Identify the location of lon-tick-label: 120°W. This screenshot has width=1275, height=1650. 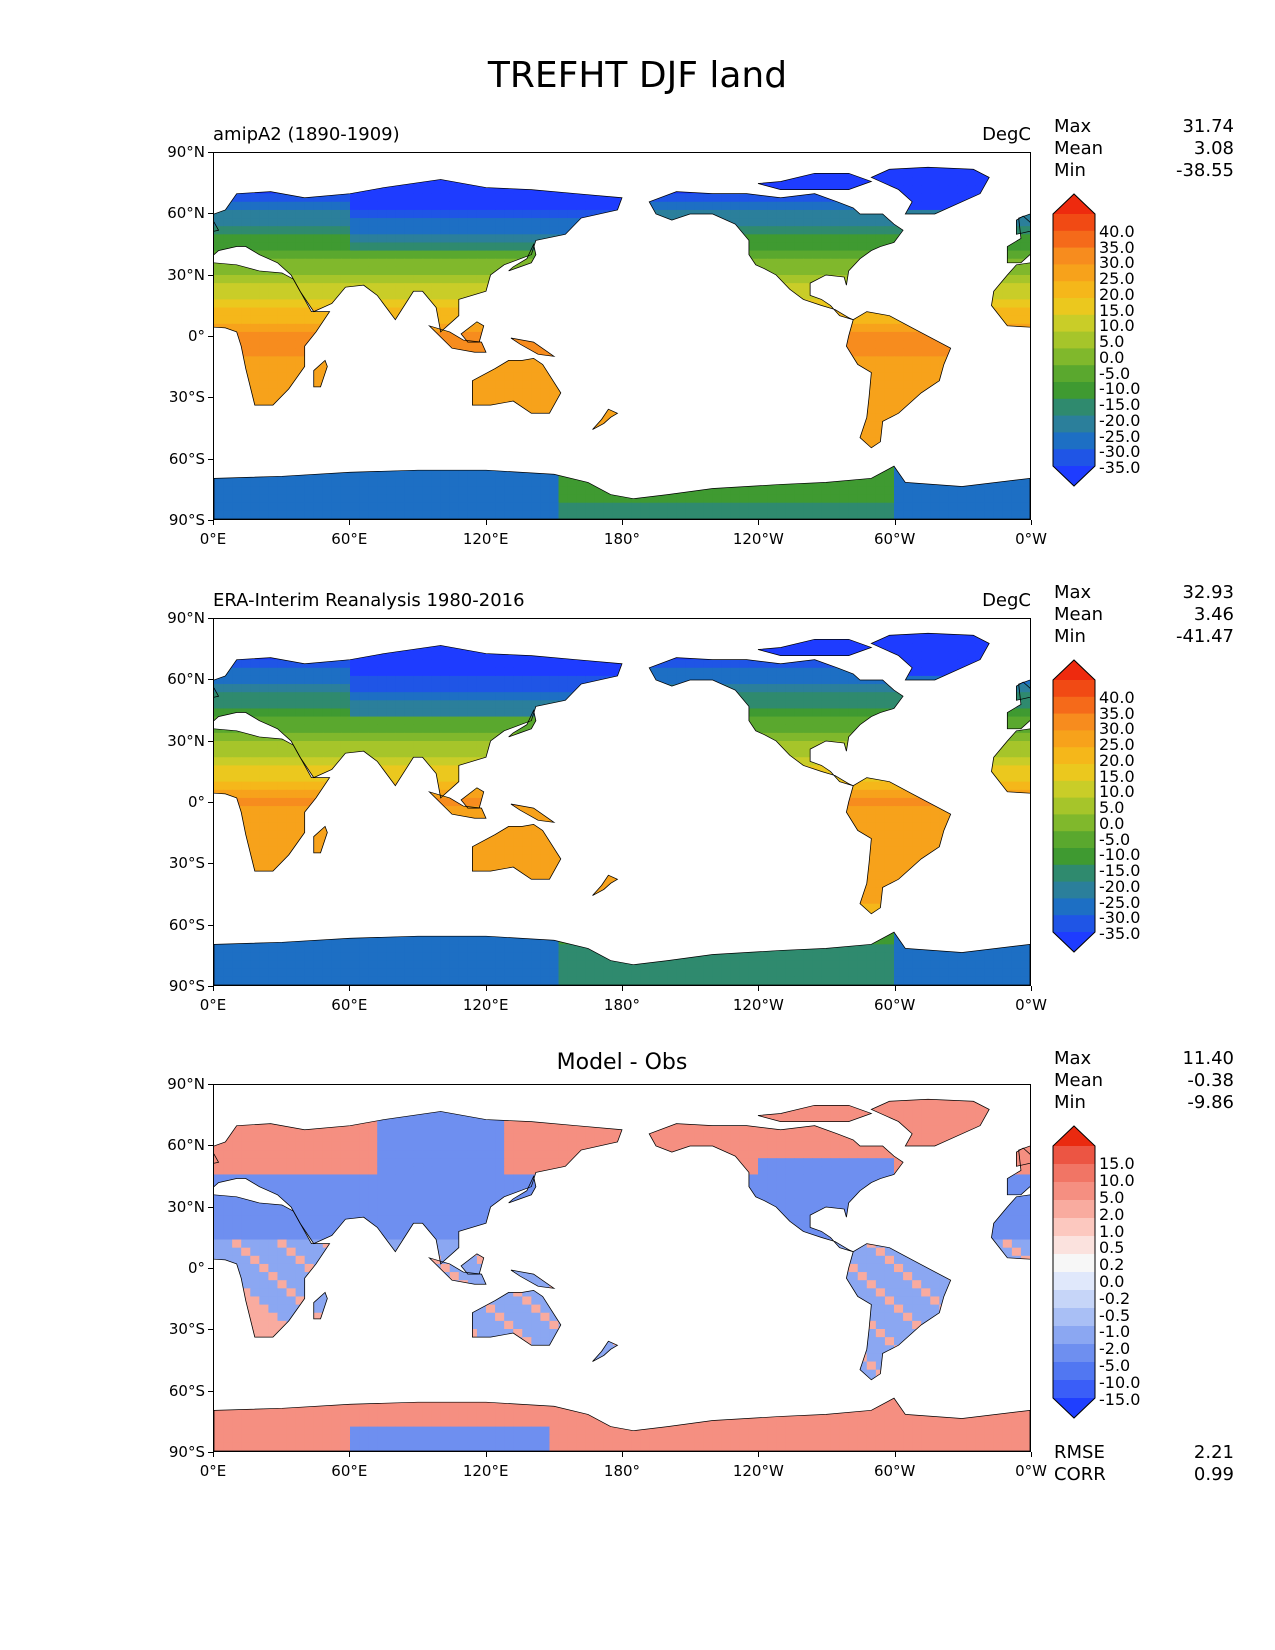
(758, 539).